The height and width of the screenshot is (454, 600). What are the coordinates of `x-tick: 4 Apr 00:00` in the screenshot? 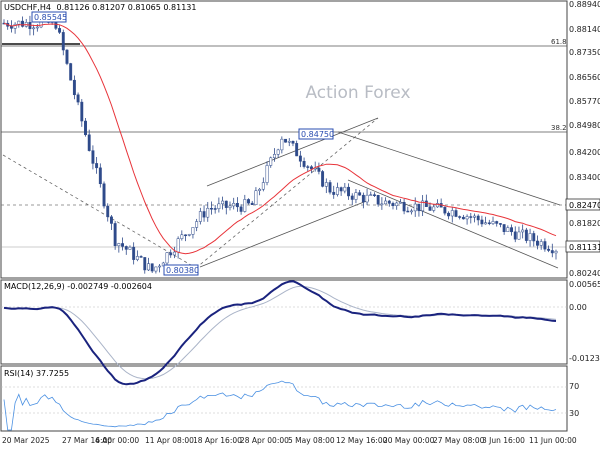 It's located at (117, 440).